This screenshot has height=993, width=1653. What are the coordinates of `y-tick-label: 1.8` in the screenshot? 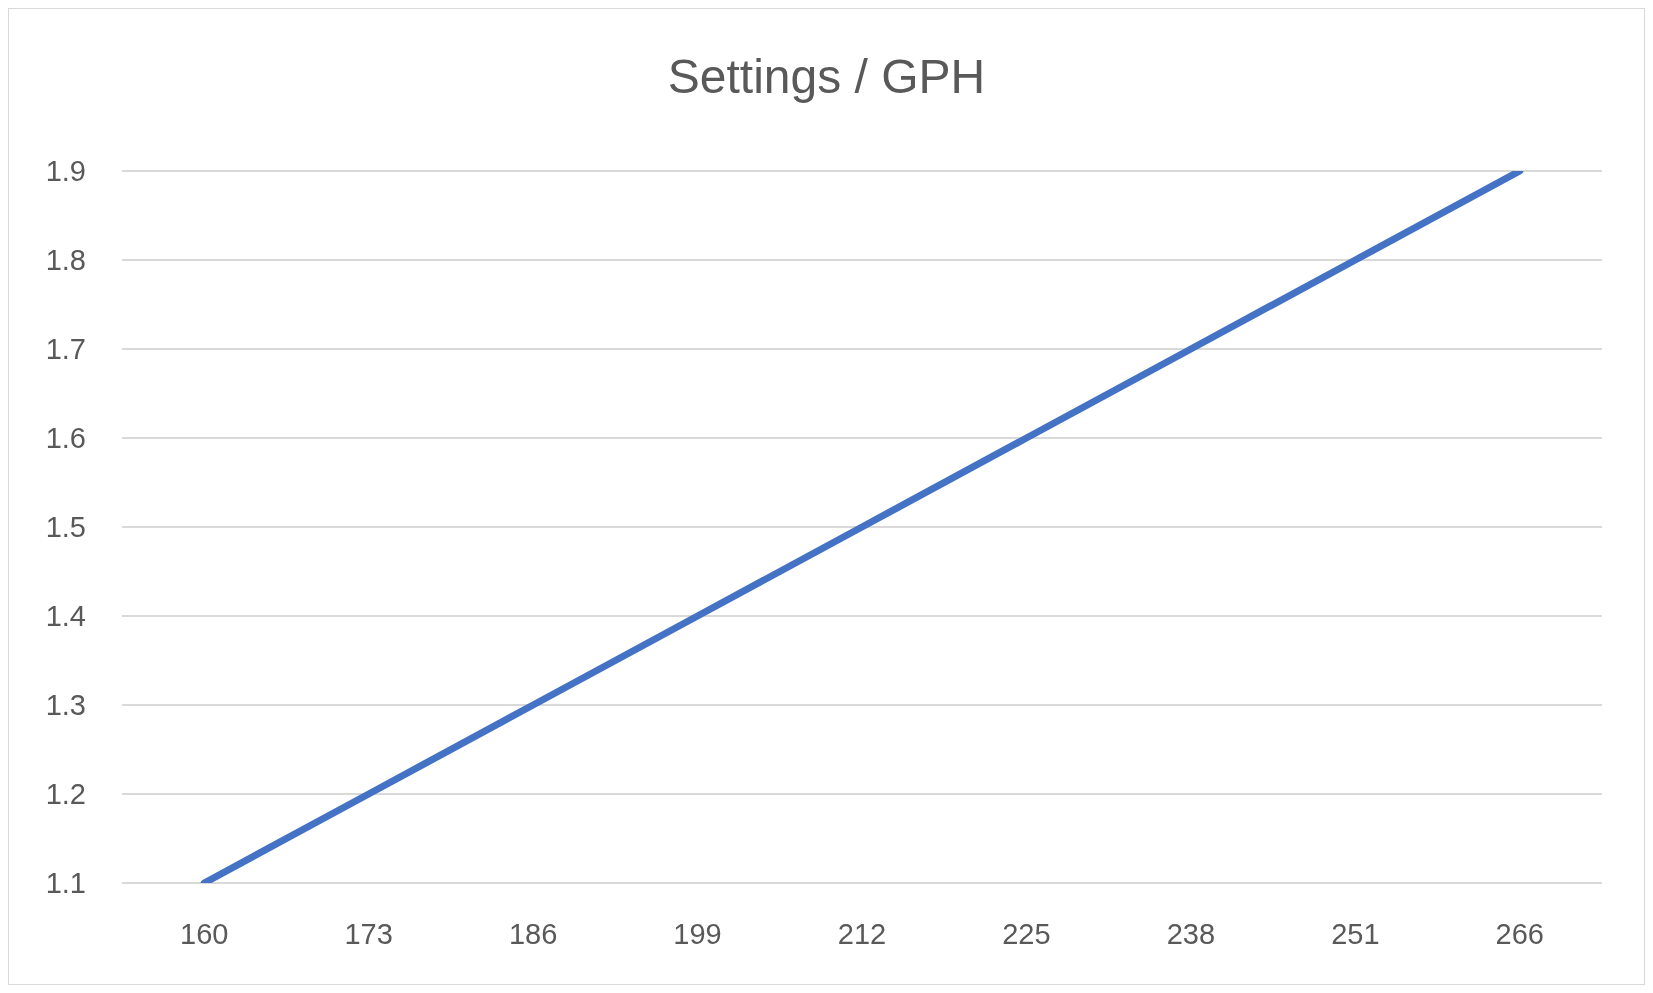 It's located at (65, 260).